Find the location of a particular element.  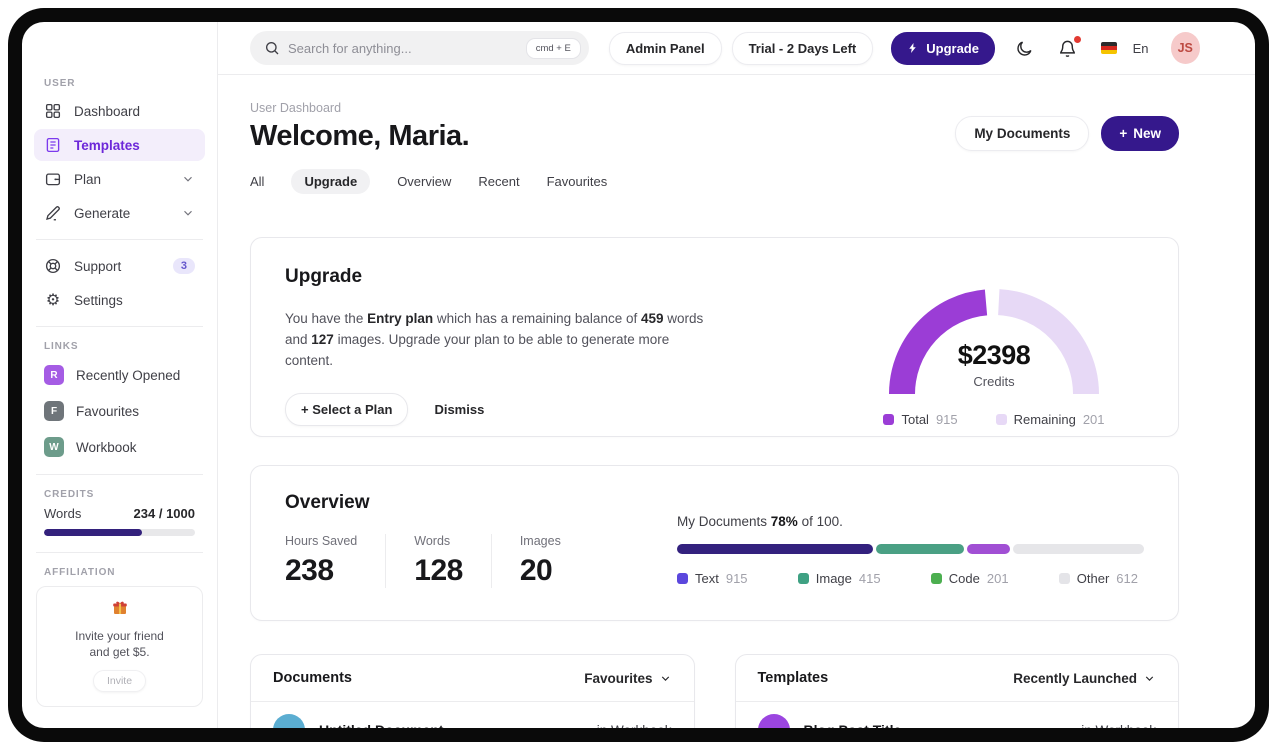

trial-status-button: Trial - 2 Days Left is located at coordinates (802, 48).